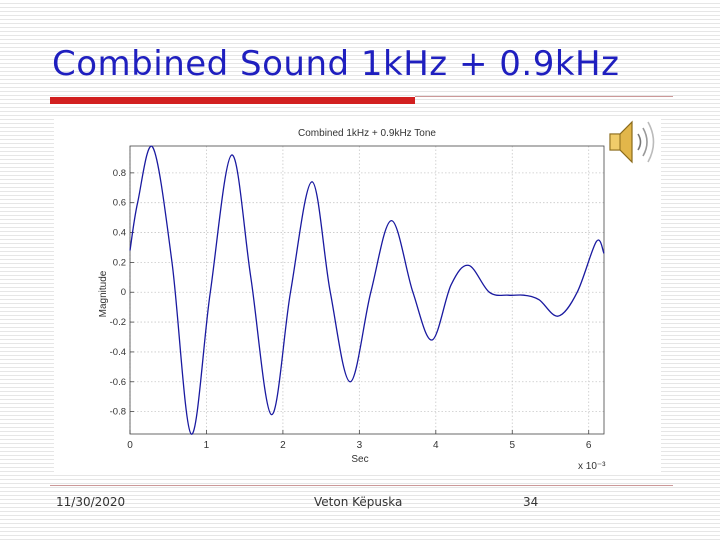 The image size is (720, 540). What do you see at coordinates (589, 445) in the screenshot?
I see `x-tick-label: 6` at bounding box center [589, 445].